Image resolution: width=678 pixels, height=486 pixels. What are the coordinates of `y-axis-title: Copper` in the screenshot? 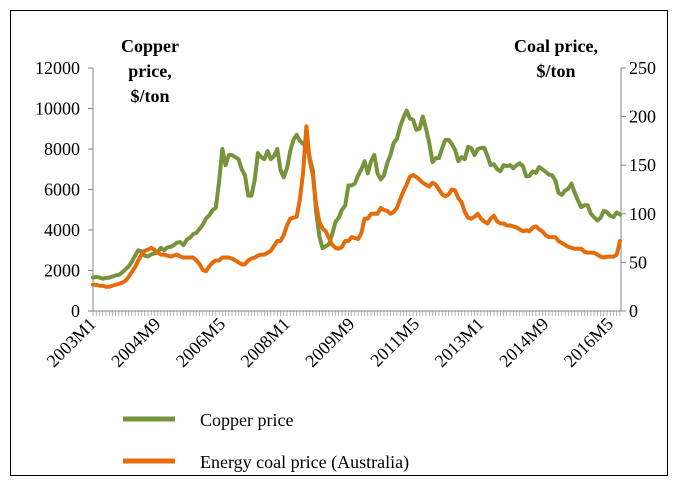 It's located at (150, 46).